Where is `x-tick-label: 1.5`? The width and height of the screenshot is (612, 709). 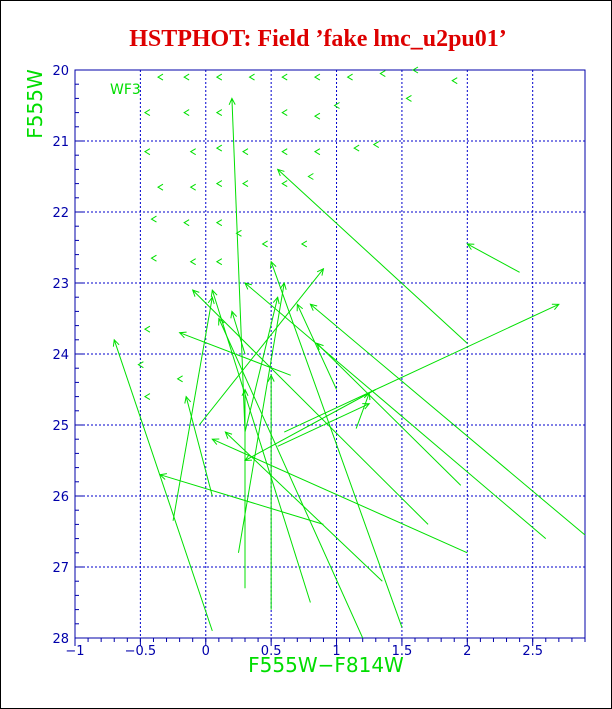
x-tick-label: 1.5 is located at coordinates (402, 651).